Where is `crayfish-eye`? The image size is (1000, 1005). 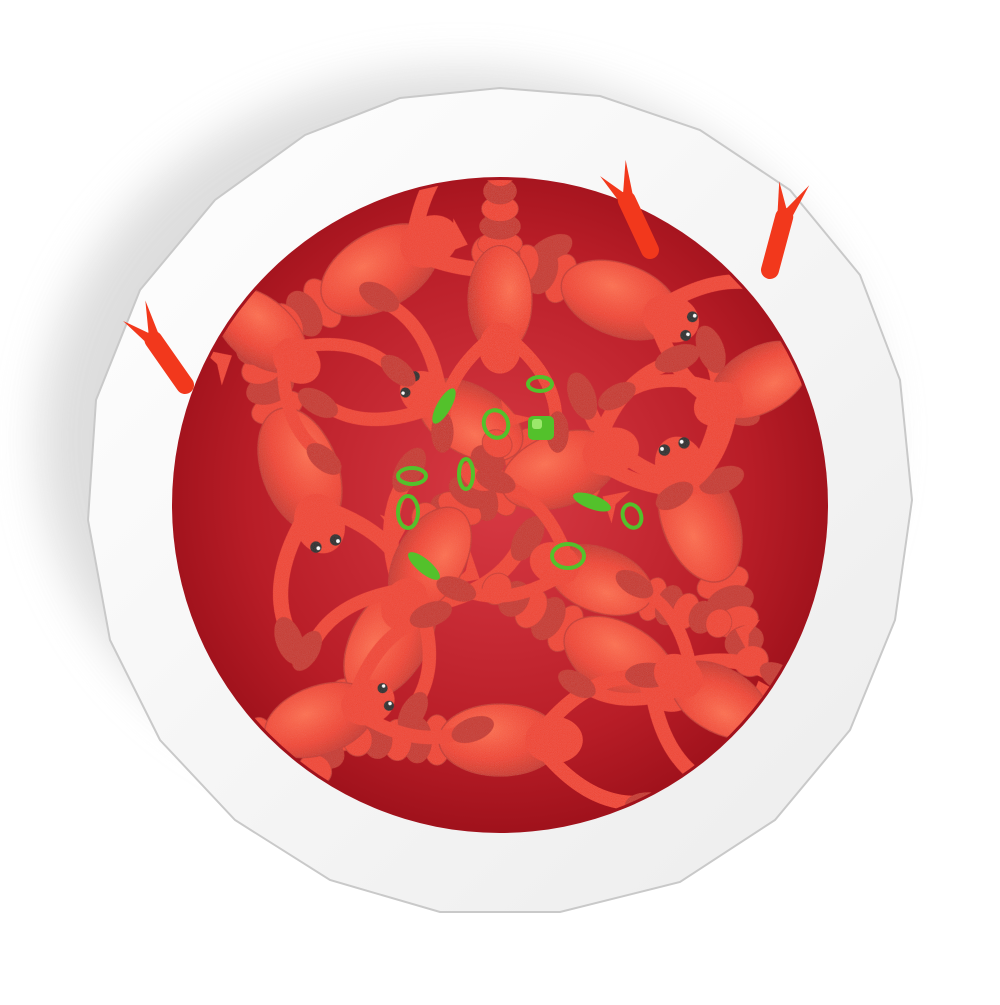
crayfish-eye is located at coordinates (405, 392).